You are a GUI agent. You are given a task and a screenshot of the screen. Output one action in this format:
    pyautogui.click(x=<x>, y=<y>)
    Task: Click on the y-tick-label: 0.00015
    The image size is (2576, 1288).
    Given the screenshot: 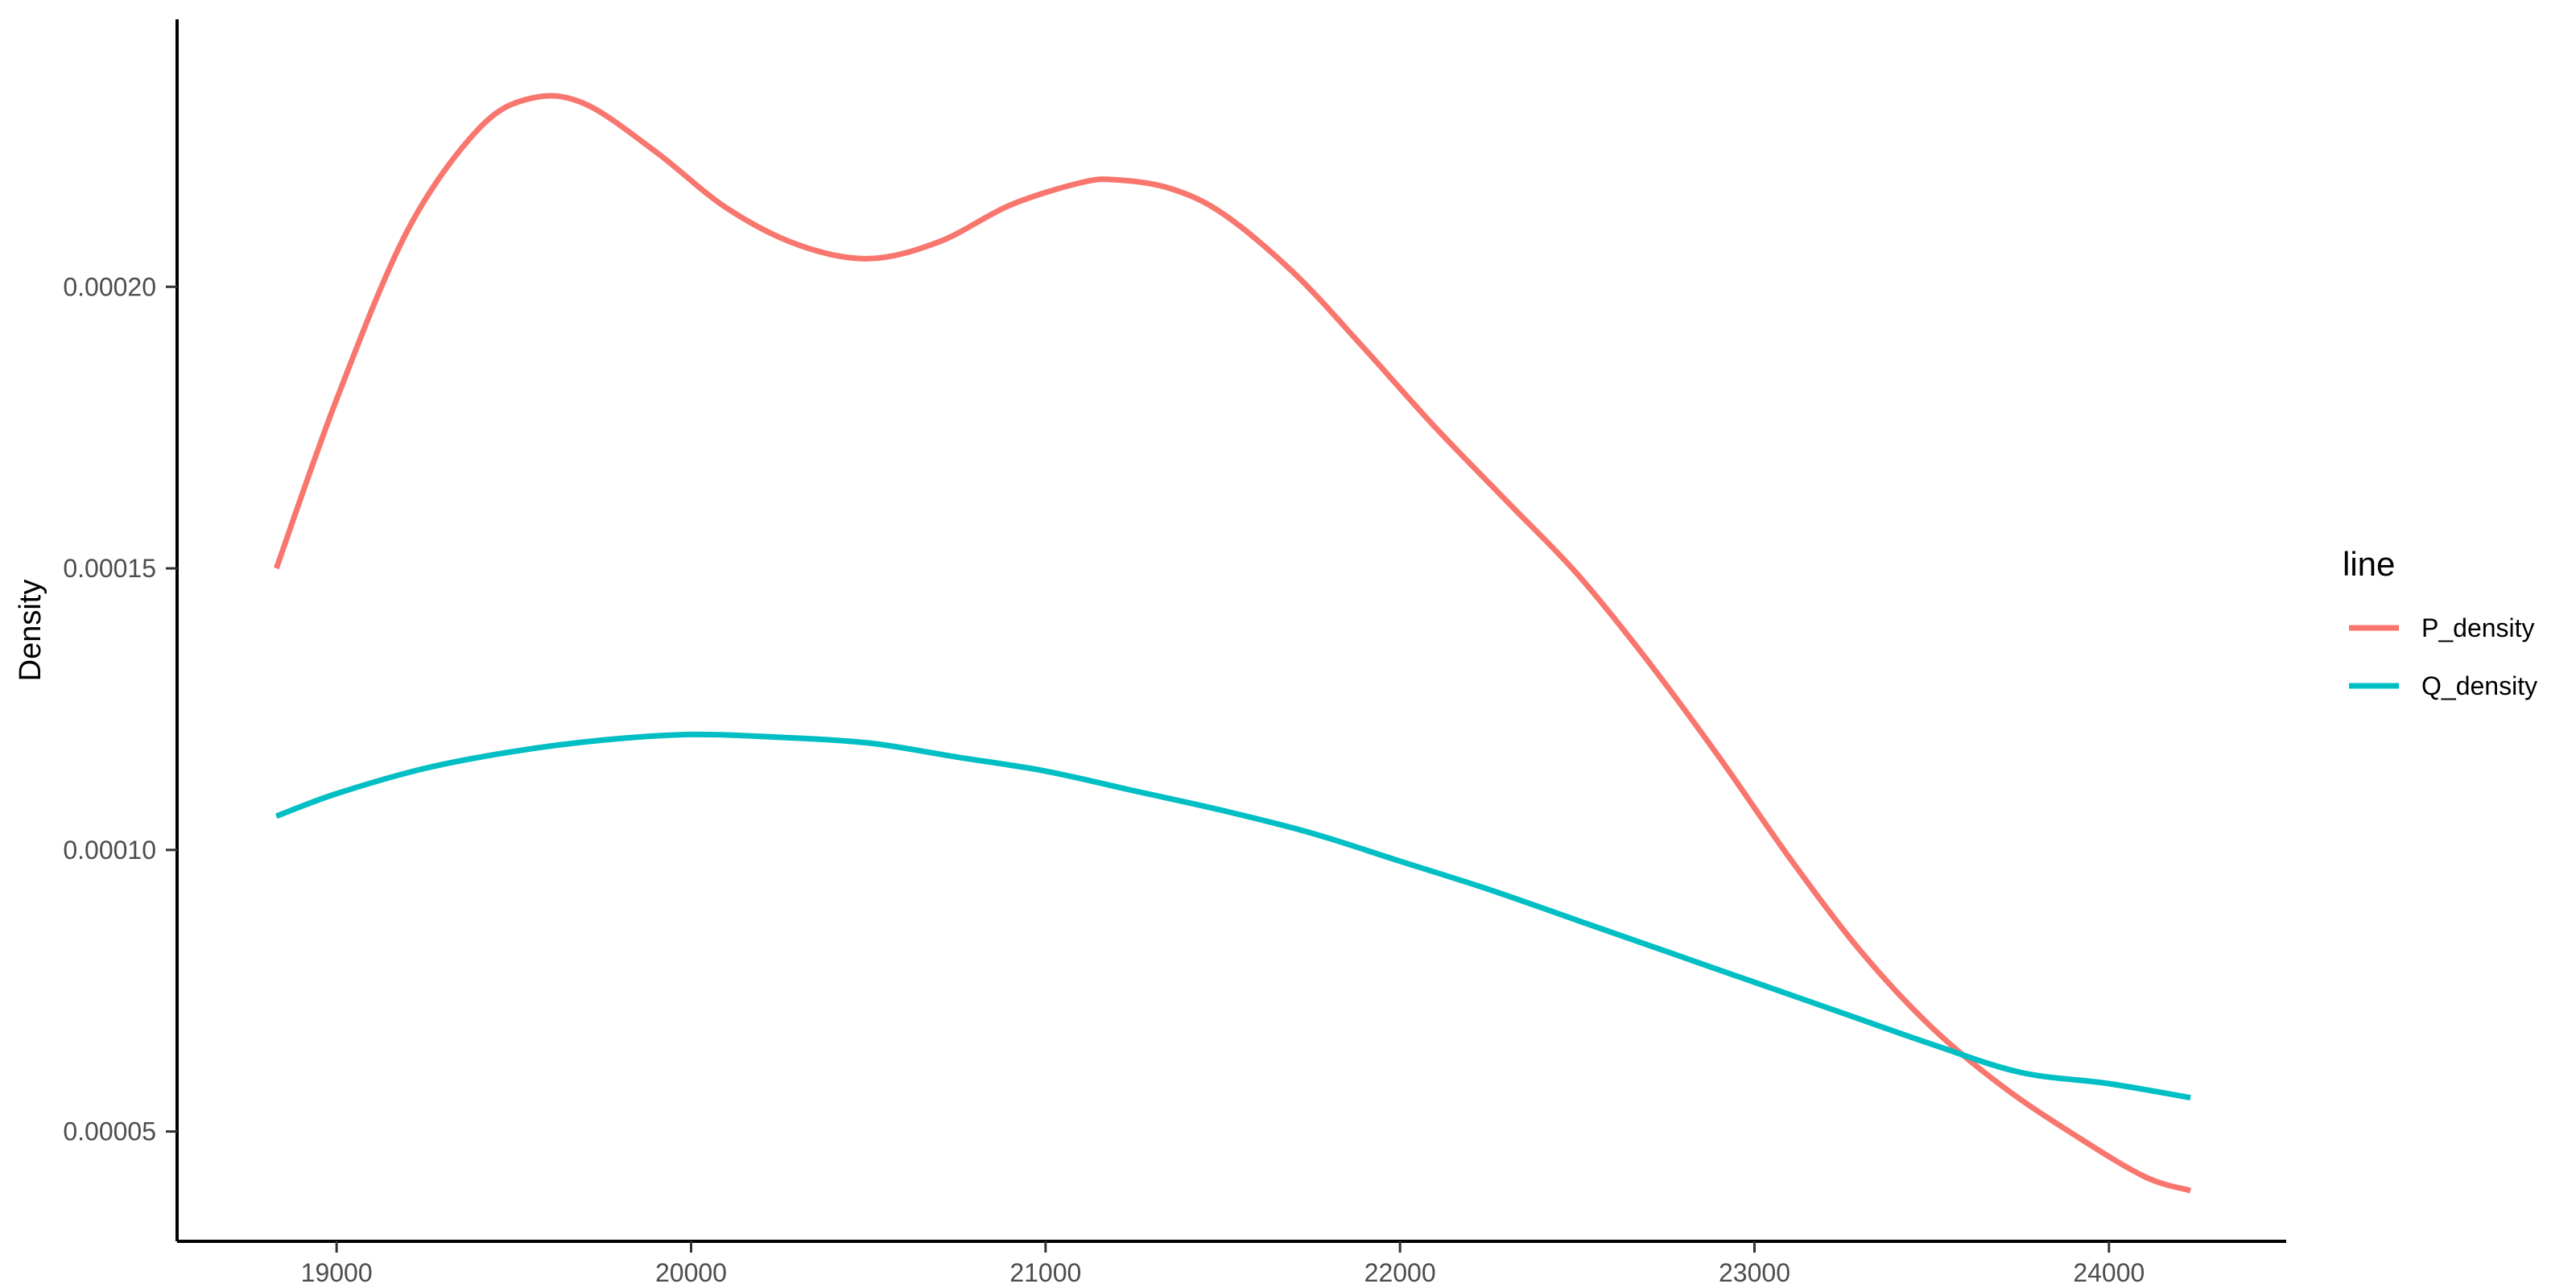 What is the action you would take?
    pyautogui.click(x=109, y=568)
    